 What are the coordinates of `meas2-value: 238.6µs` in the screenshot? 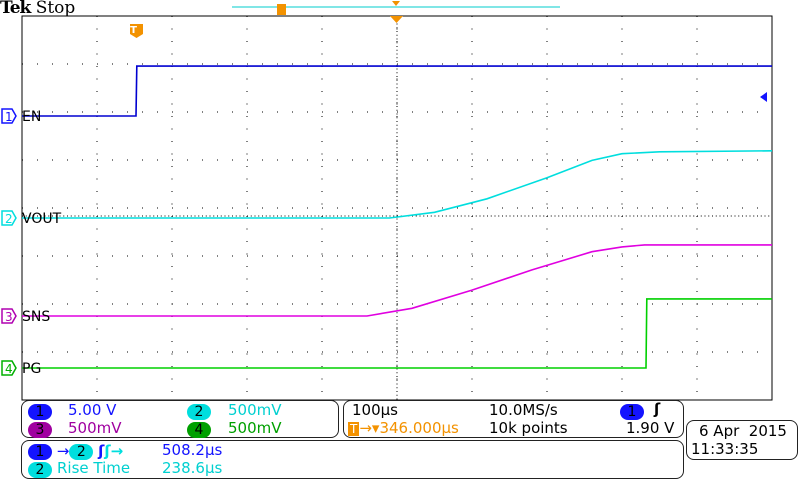 It's located at (192, 468).